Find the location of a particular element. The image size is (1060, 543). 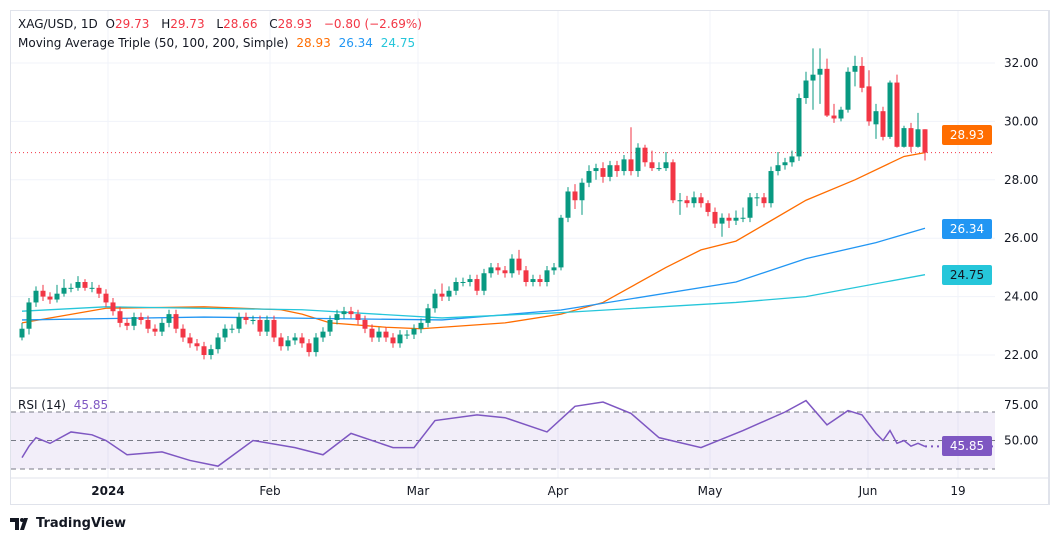

ma200-value: 24.75 is located at coordinates (398, 43).